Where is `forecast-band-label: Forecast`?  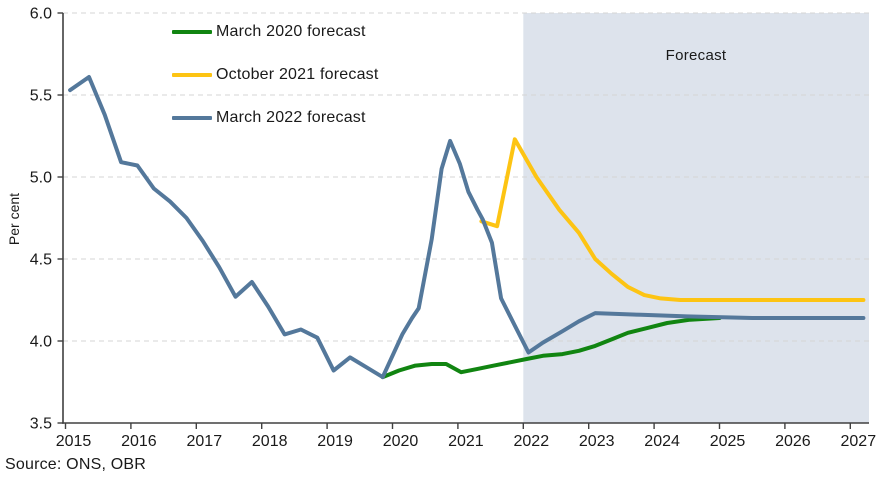 forecast-band-label: Forecast is located at coordinates (696, 55).